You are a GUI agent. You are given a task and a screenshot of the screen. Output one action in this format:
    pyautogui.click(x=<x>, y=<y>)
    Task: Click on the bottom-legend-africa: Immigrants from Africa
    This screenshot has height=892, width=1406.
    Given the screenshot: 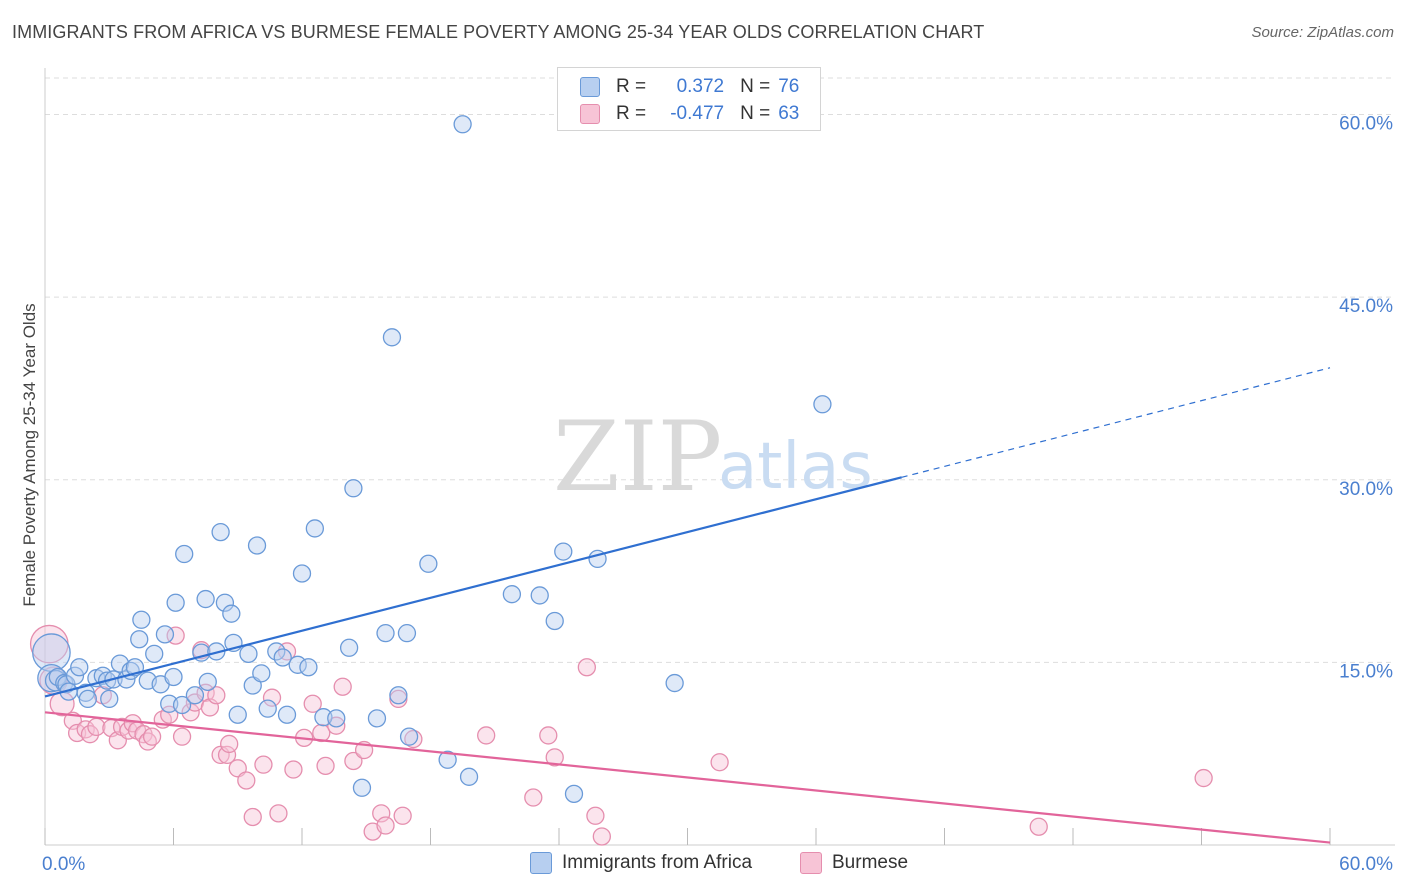 What is the action you would take?
    pyautogui.click(x=641, y=863)
    